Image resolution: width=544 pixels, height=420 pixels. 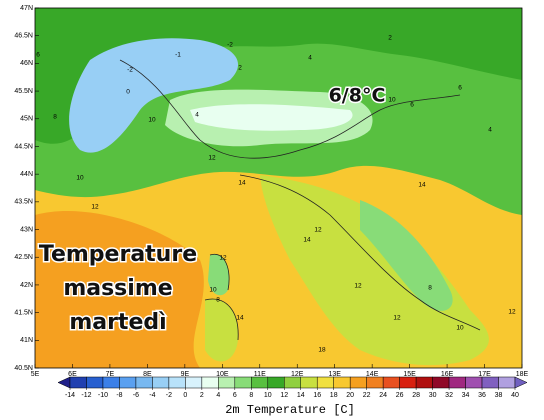 What do you see at coordinates (128, 92) in the screenshot?
I see `contour-label: 0` at bounding box center [128, 92].